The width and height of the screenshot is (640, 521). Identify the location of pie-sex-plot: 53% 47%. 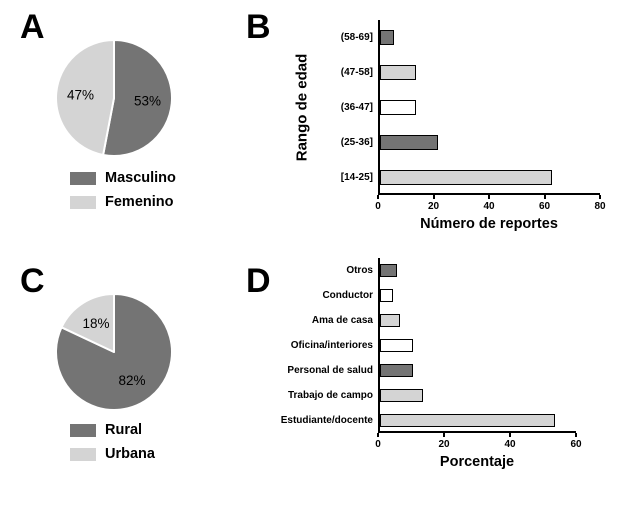
(114, 98).